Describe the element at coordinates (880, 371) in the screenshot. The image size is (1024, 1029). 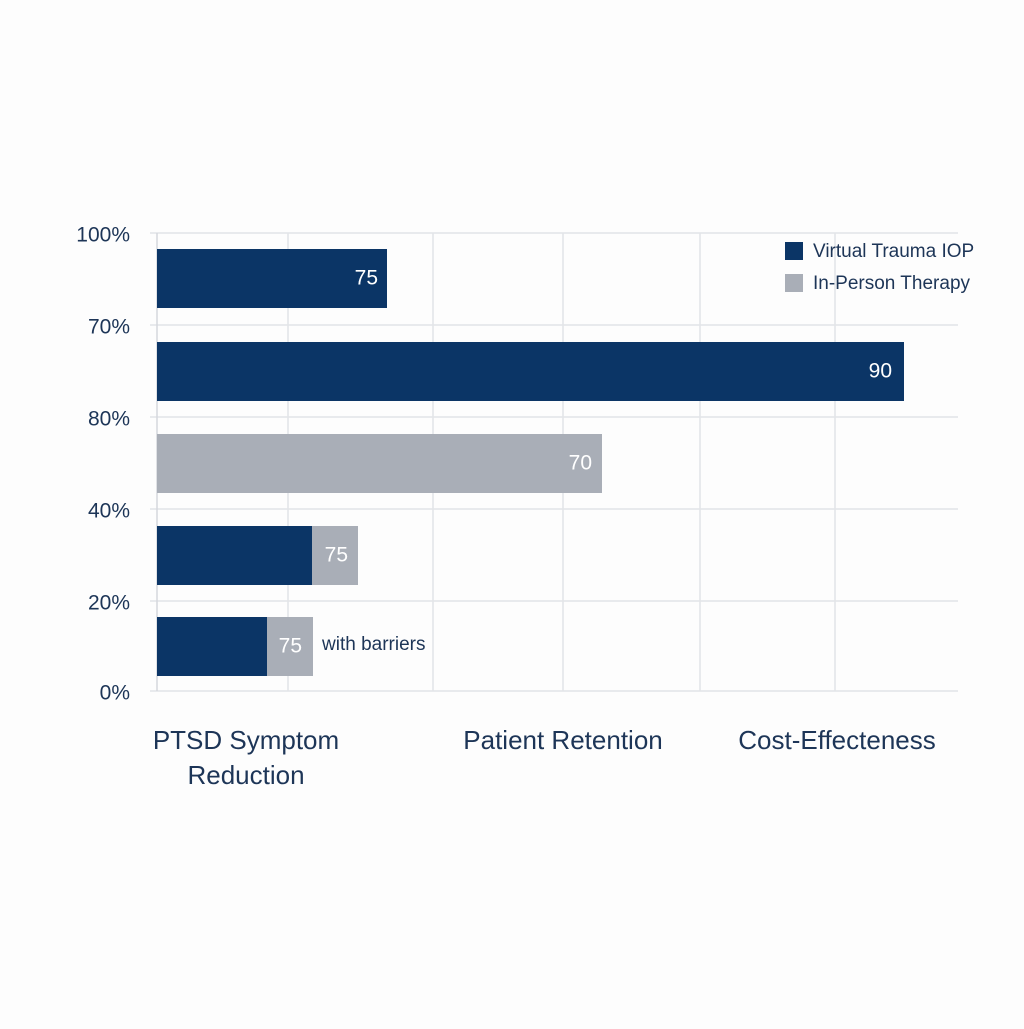
I see `bar-label: 90` at that location.